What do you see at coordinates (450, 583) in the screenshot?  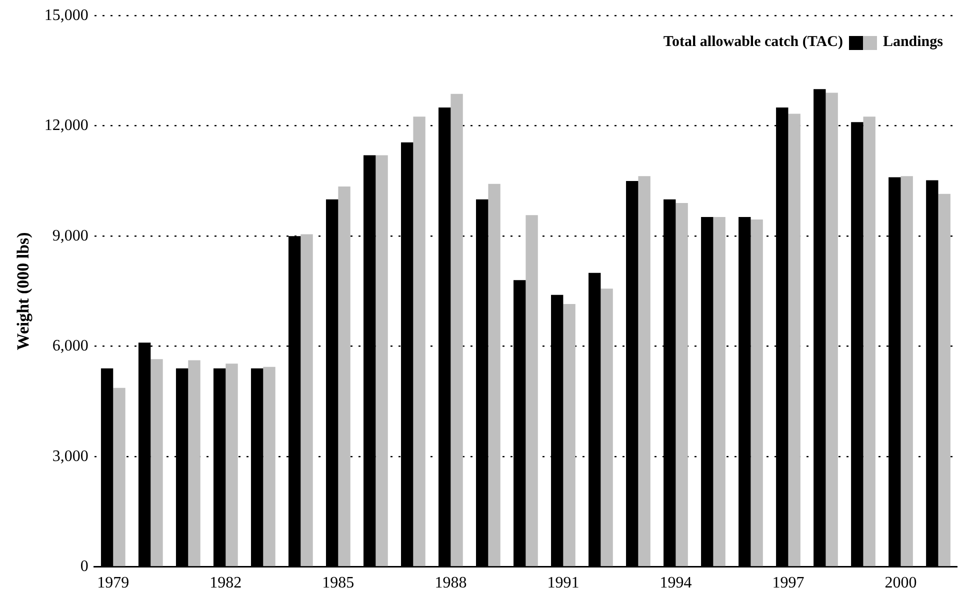 I see `x-tick-label: 1988` at bounding box center [450, 583].